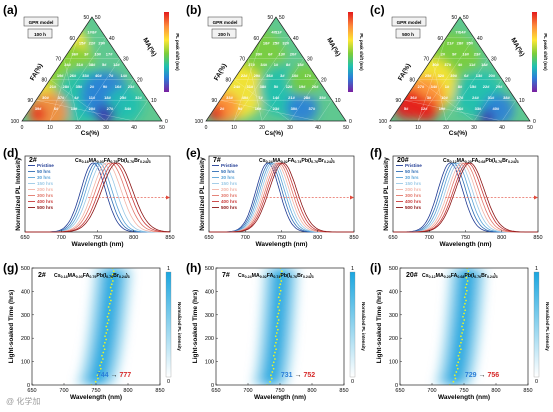  I want to click on right-tick-label: 10, so click(522, 101).